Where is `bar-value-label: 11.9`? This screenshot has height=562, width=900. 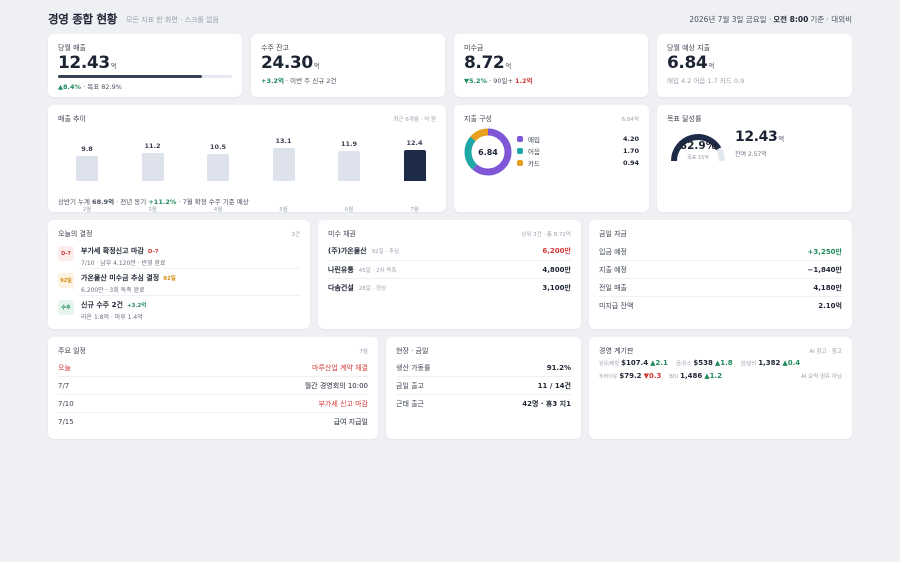 bar-value-label: 11.9 is located at coordinates (349, 143).